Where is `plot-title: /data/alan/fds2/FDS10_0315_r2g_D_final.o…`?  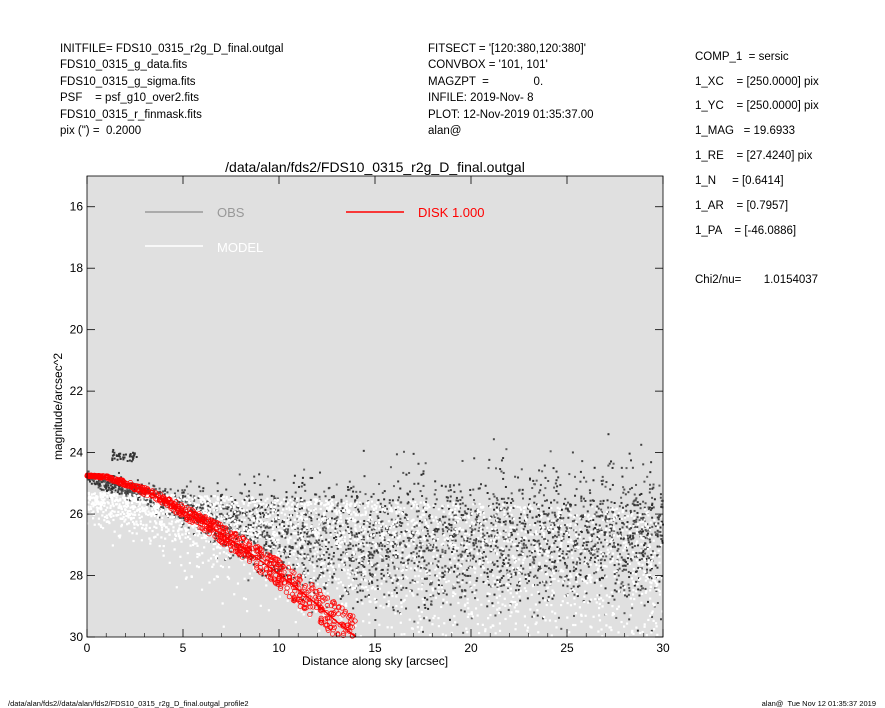
plot-title: /data/alan/fds2/FDS10_0315_r2g_D_final.o… is located at coordinates (375, 167).